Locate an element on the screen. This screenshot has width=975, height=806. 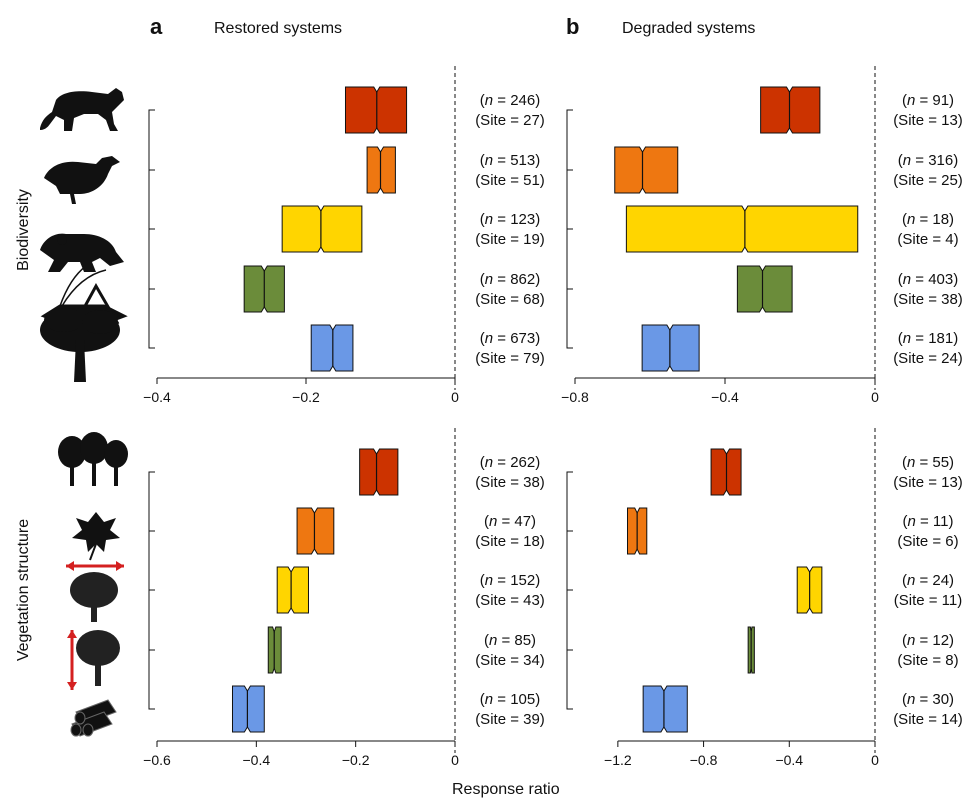
site-label: (Site = 8) is located at coordinates (927, 660).